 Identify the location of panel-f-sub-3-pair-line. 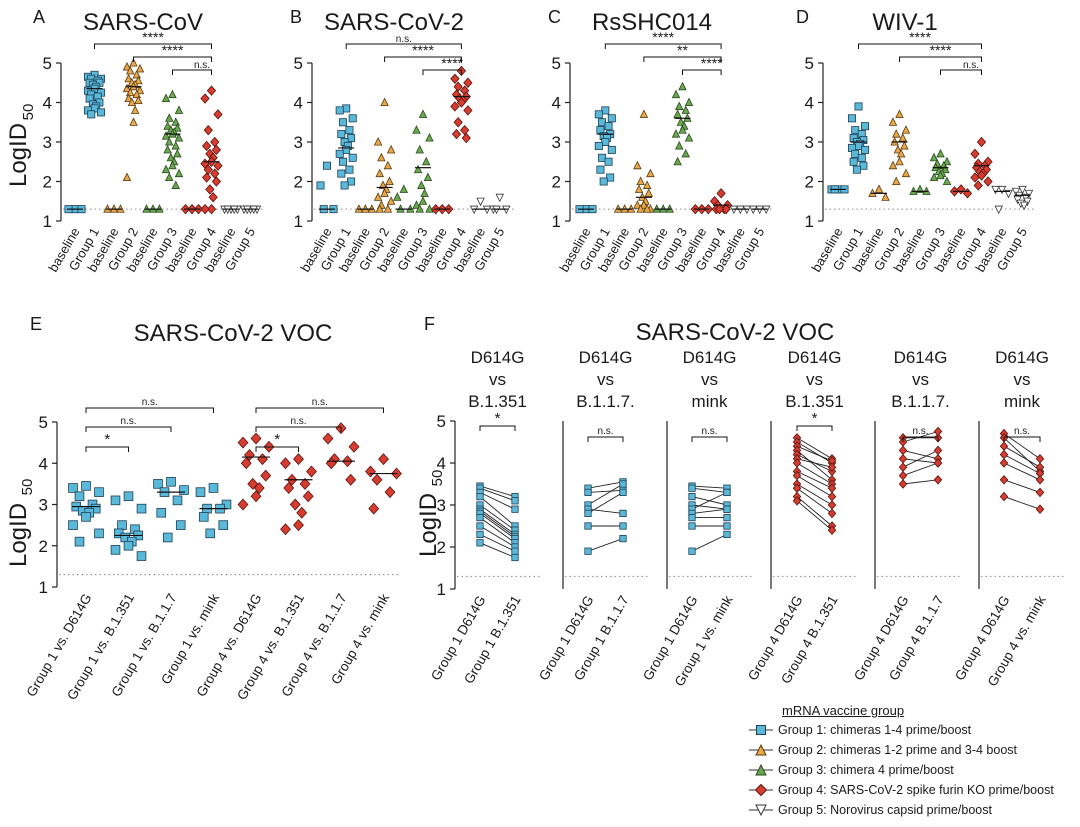
(709, 500).